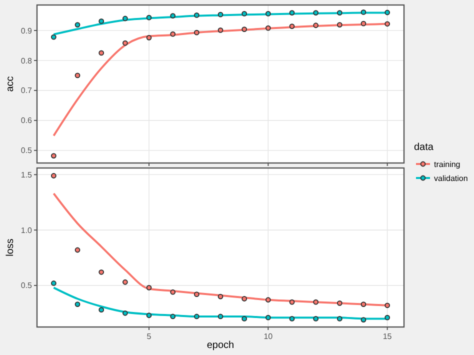 The height and width of the screenshot is (355, 474). What do you see at coordinates (26, 175) in the screenshot?
I see `y-tick-label: 1.5` at bounding box center [26, 175].